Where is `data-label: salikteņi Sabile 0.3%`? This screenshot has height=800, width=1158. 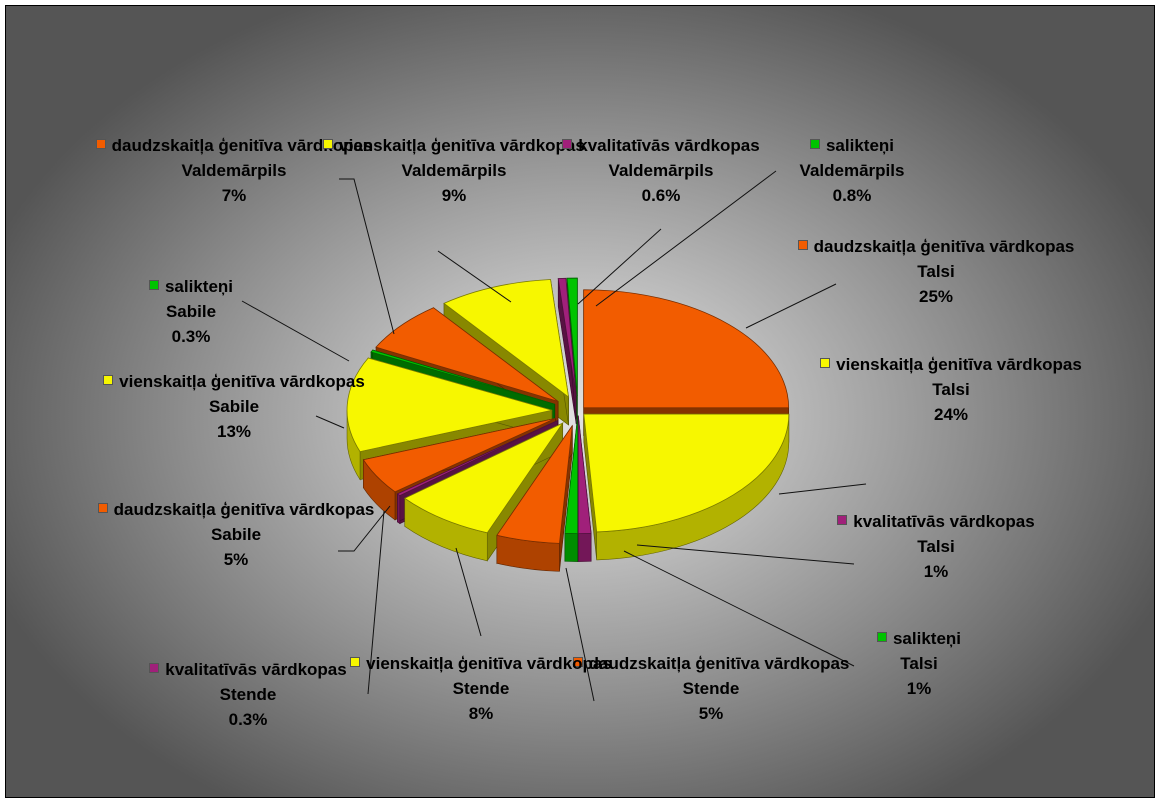 data-label: salikteņi Sabile 0.3% is located at coordinates (191, 311).